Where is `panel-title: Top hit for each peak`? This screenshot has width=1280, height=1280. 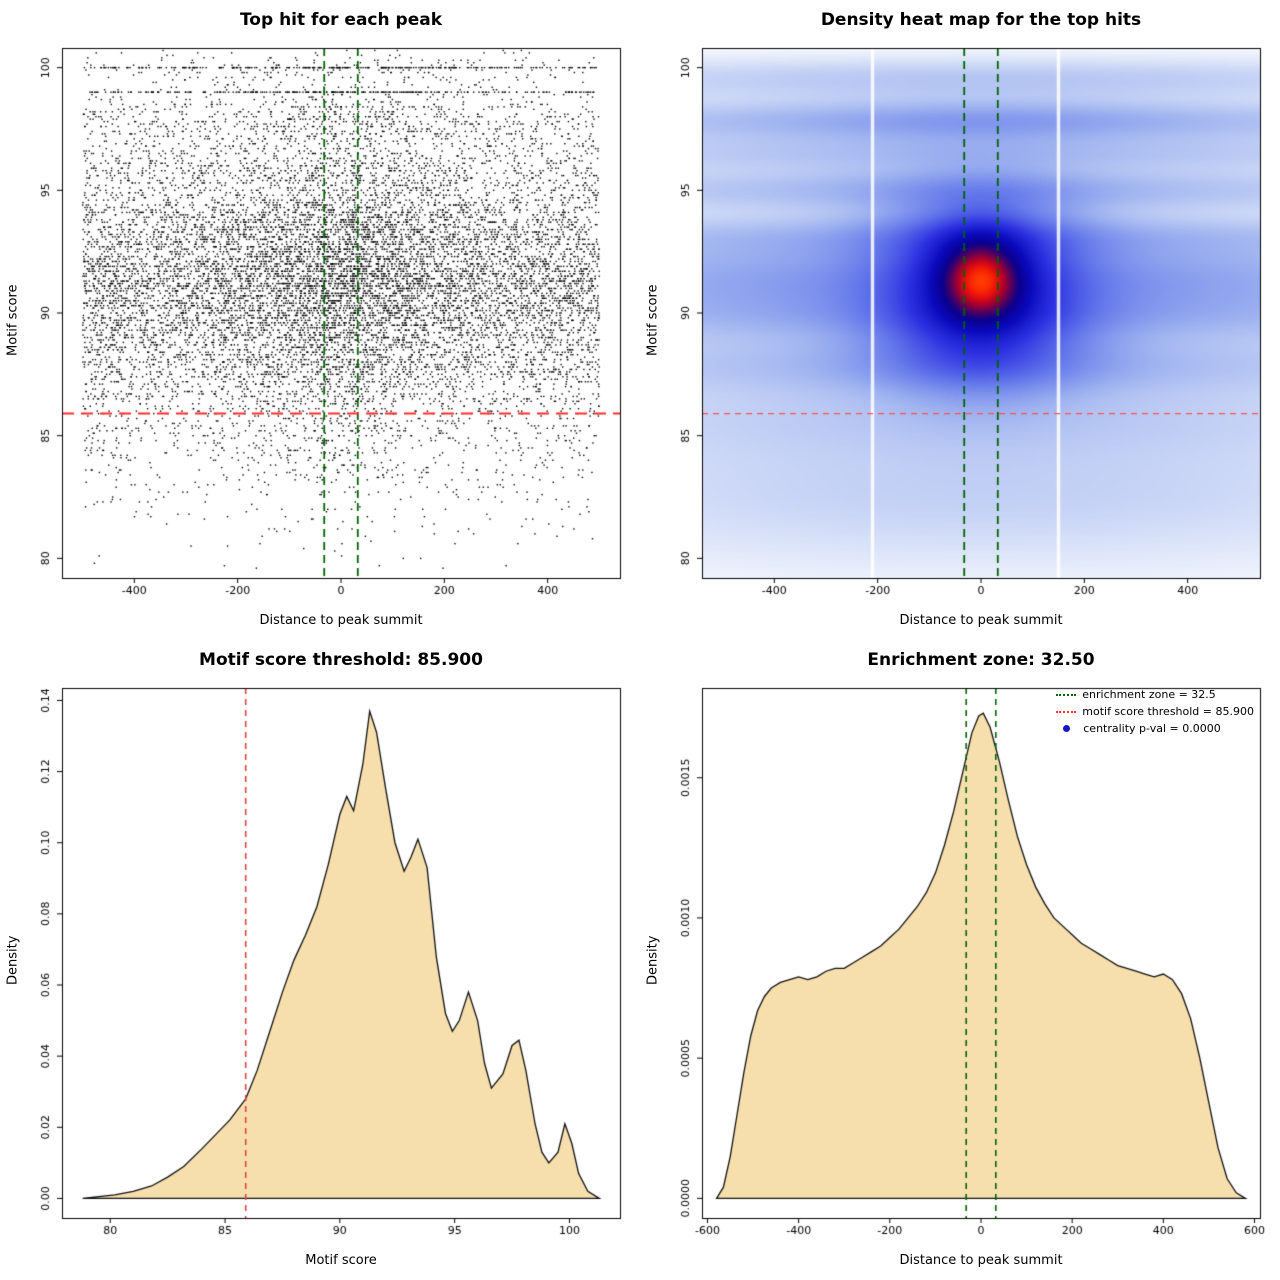 panel-title: Top hit for each peak is located at coordinates (341, 20).